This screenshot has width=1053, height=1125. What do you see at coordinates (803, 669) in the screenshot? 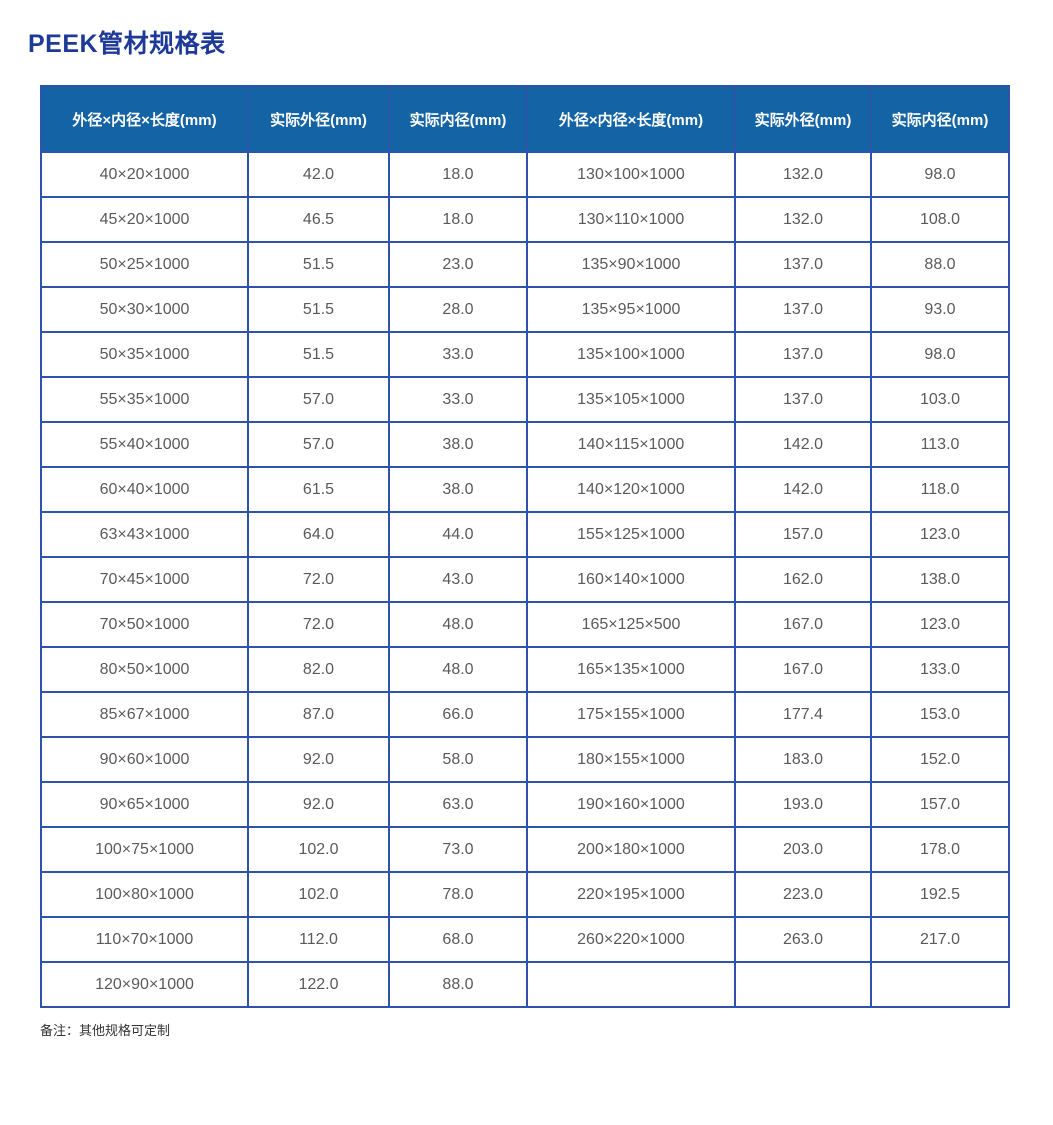
I see `actual-od-cell: 167.0` at bounding box center [803, 669].